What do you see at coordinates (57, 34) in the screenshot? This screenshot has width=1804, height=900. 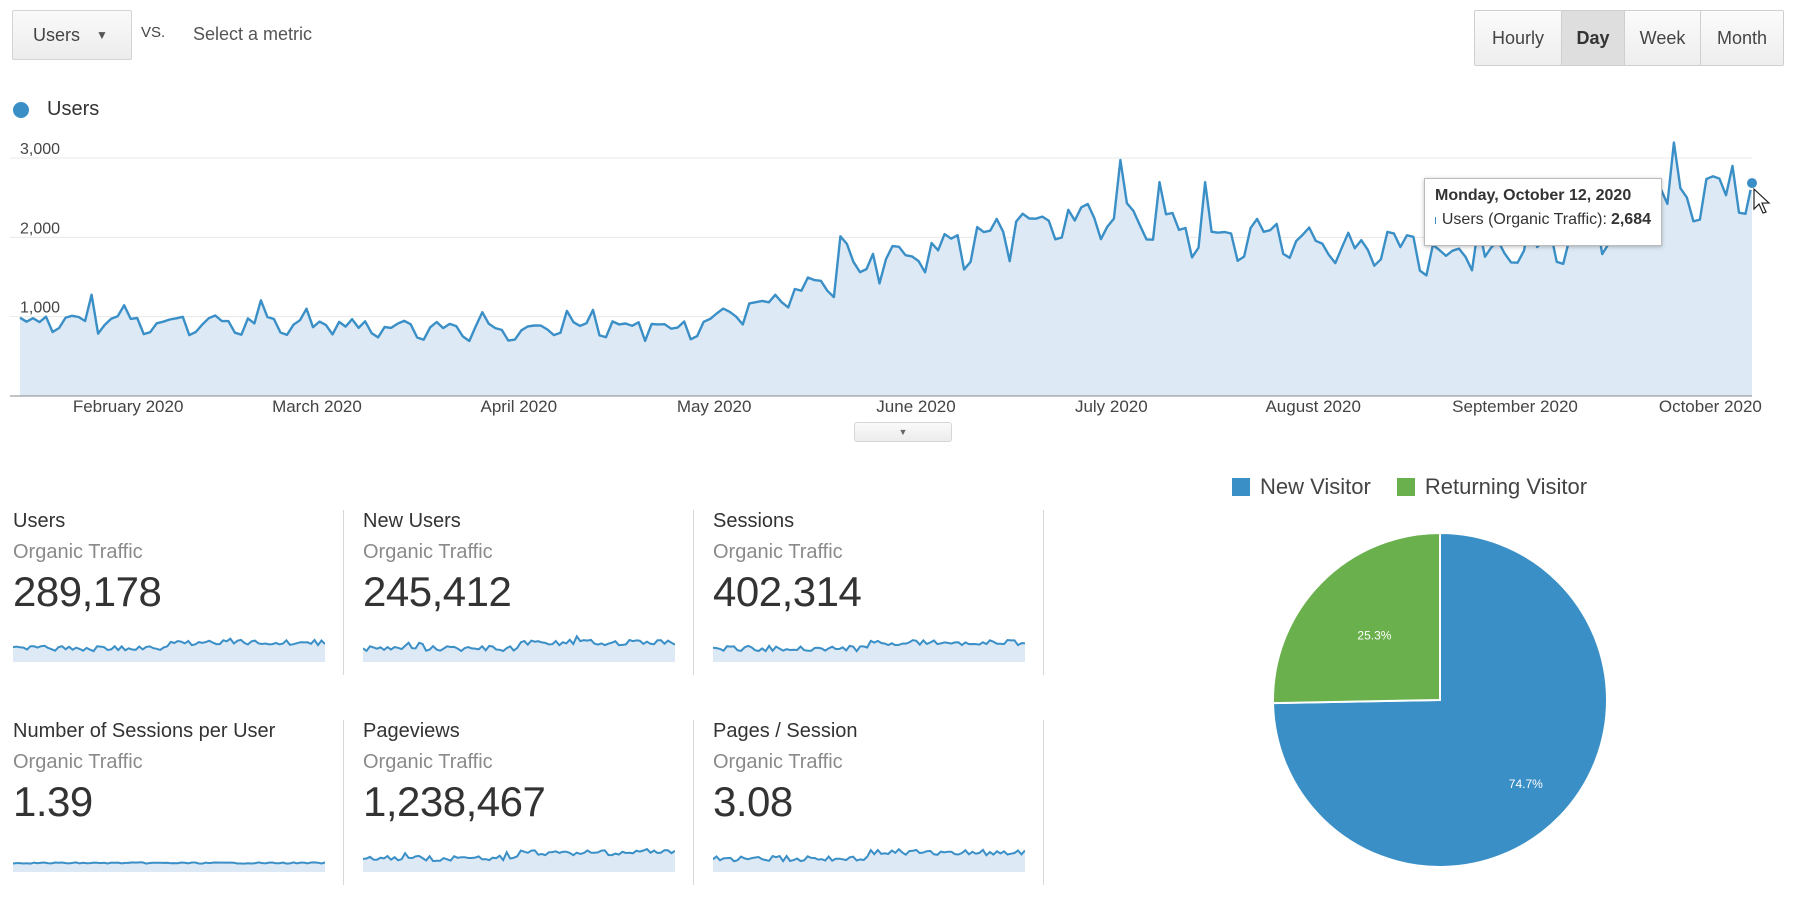 I see `metric-dropdown-label: Users` at bounding box center [57, 34].